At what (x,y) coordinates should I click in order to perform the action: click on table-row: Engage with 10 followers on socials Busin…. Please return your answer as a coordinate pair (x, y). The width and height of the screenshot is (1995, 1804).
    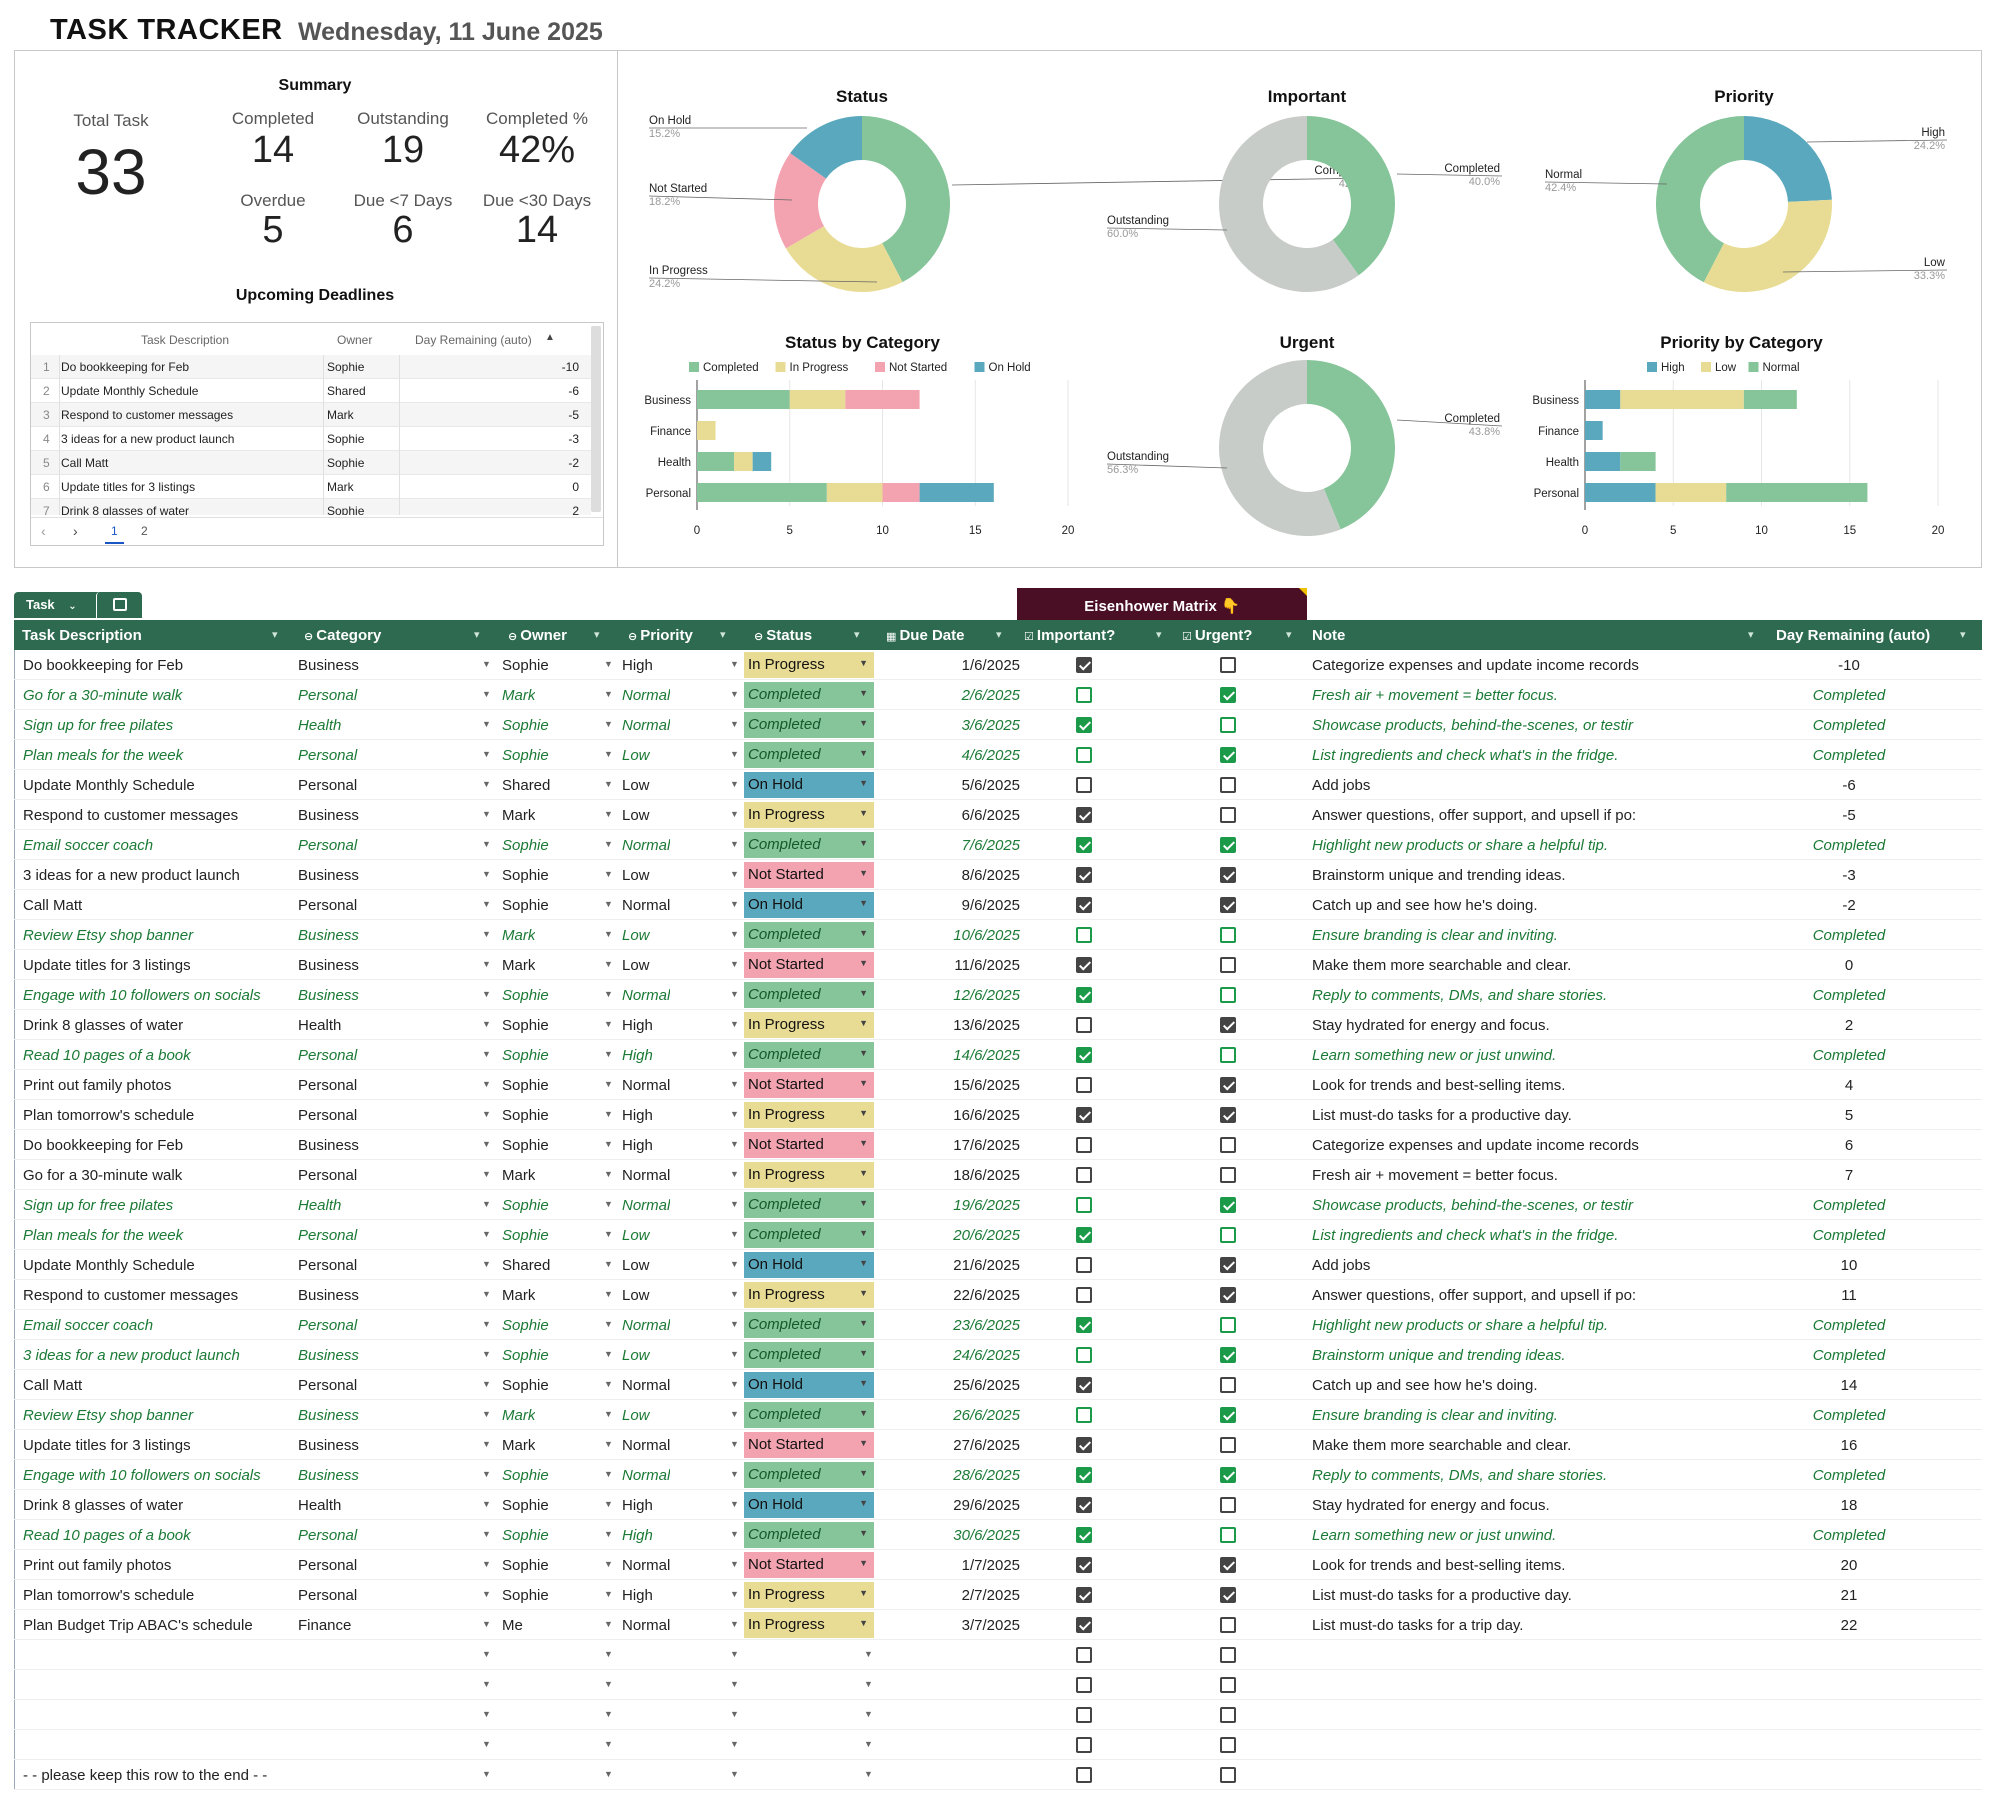
    Looking at the image, I should click on (998, 1475).